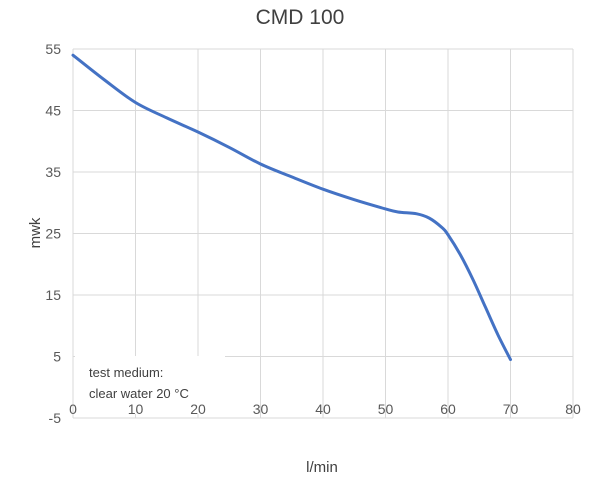  Describe the element at coordinates (322, 467) in the screenshot. I see `x-axis-label: l/min` at that location.